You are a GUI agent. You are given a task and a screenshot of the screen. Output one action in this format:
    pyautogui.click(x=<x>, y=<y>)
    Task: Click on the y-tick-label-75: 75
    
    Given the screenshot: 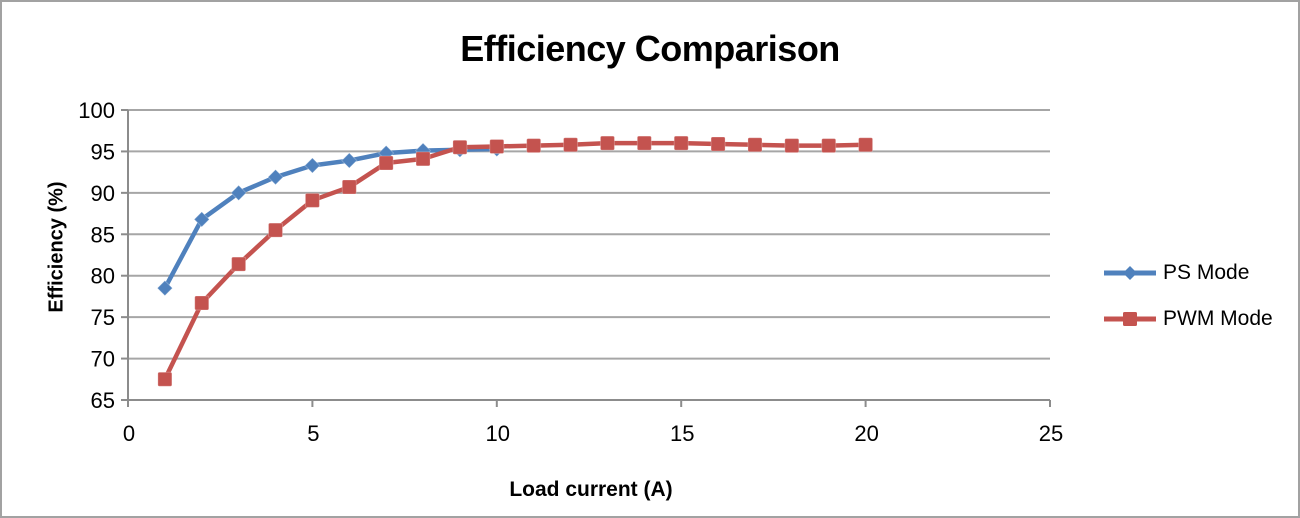 What is the action you would take?
    pyautogui.click(x=103, y=317)
    